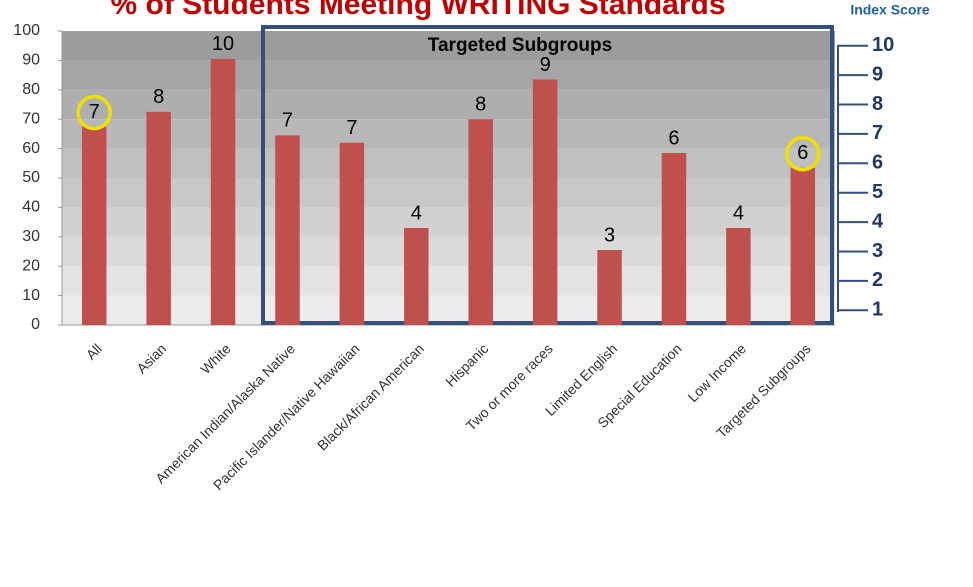 This screenshot has width=973, height=587. Describe the element at coordinates (877, 104) in the screenshot. I see `y2-tick-label: 8` at that location.